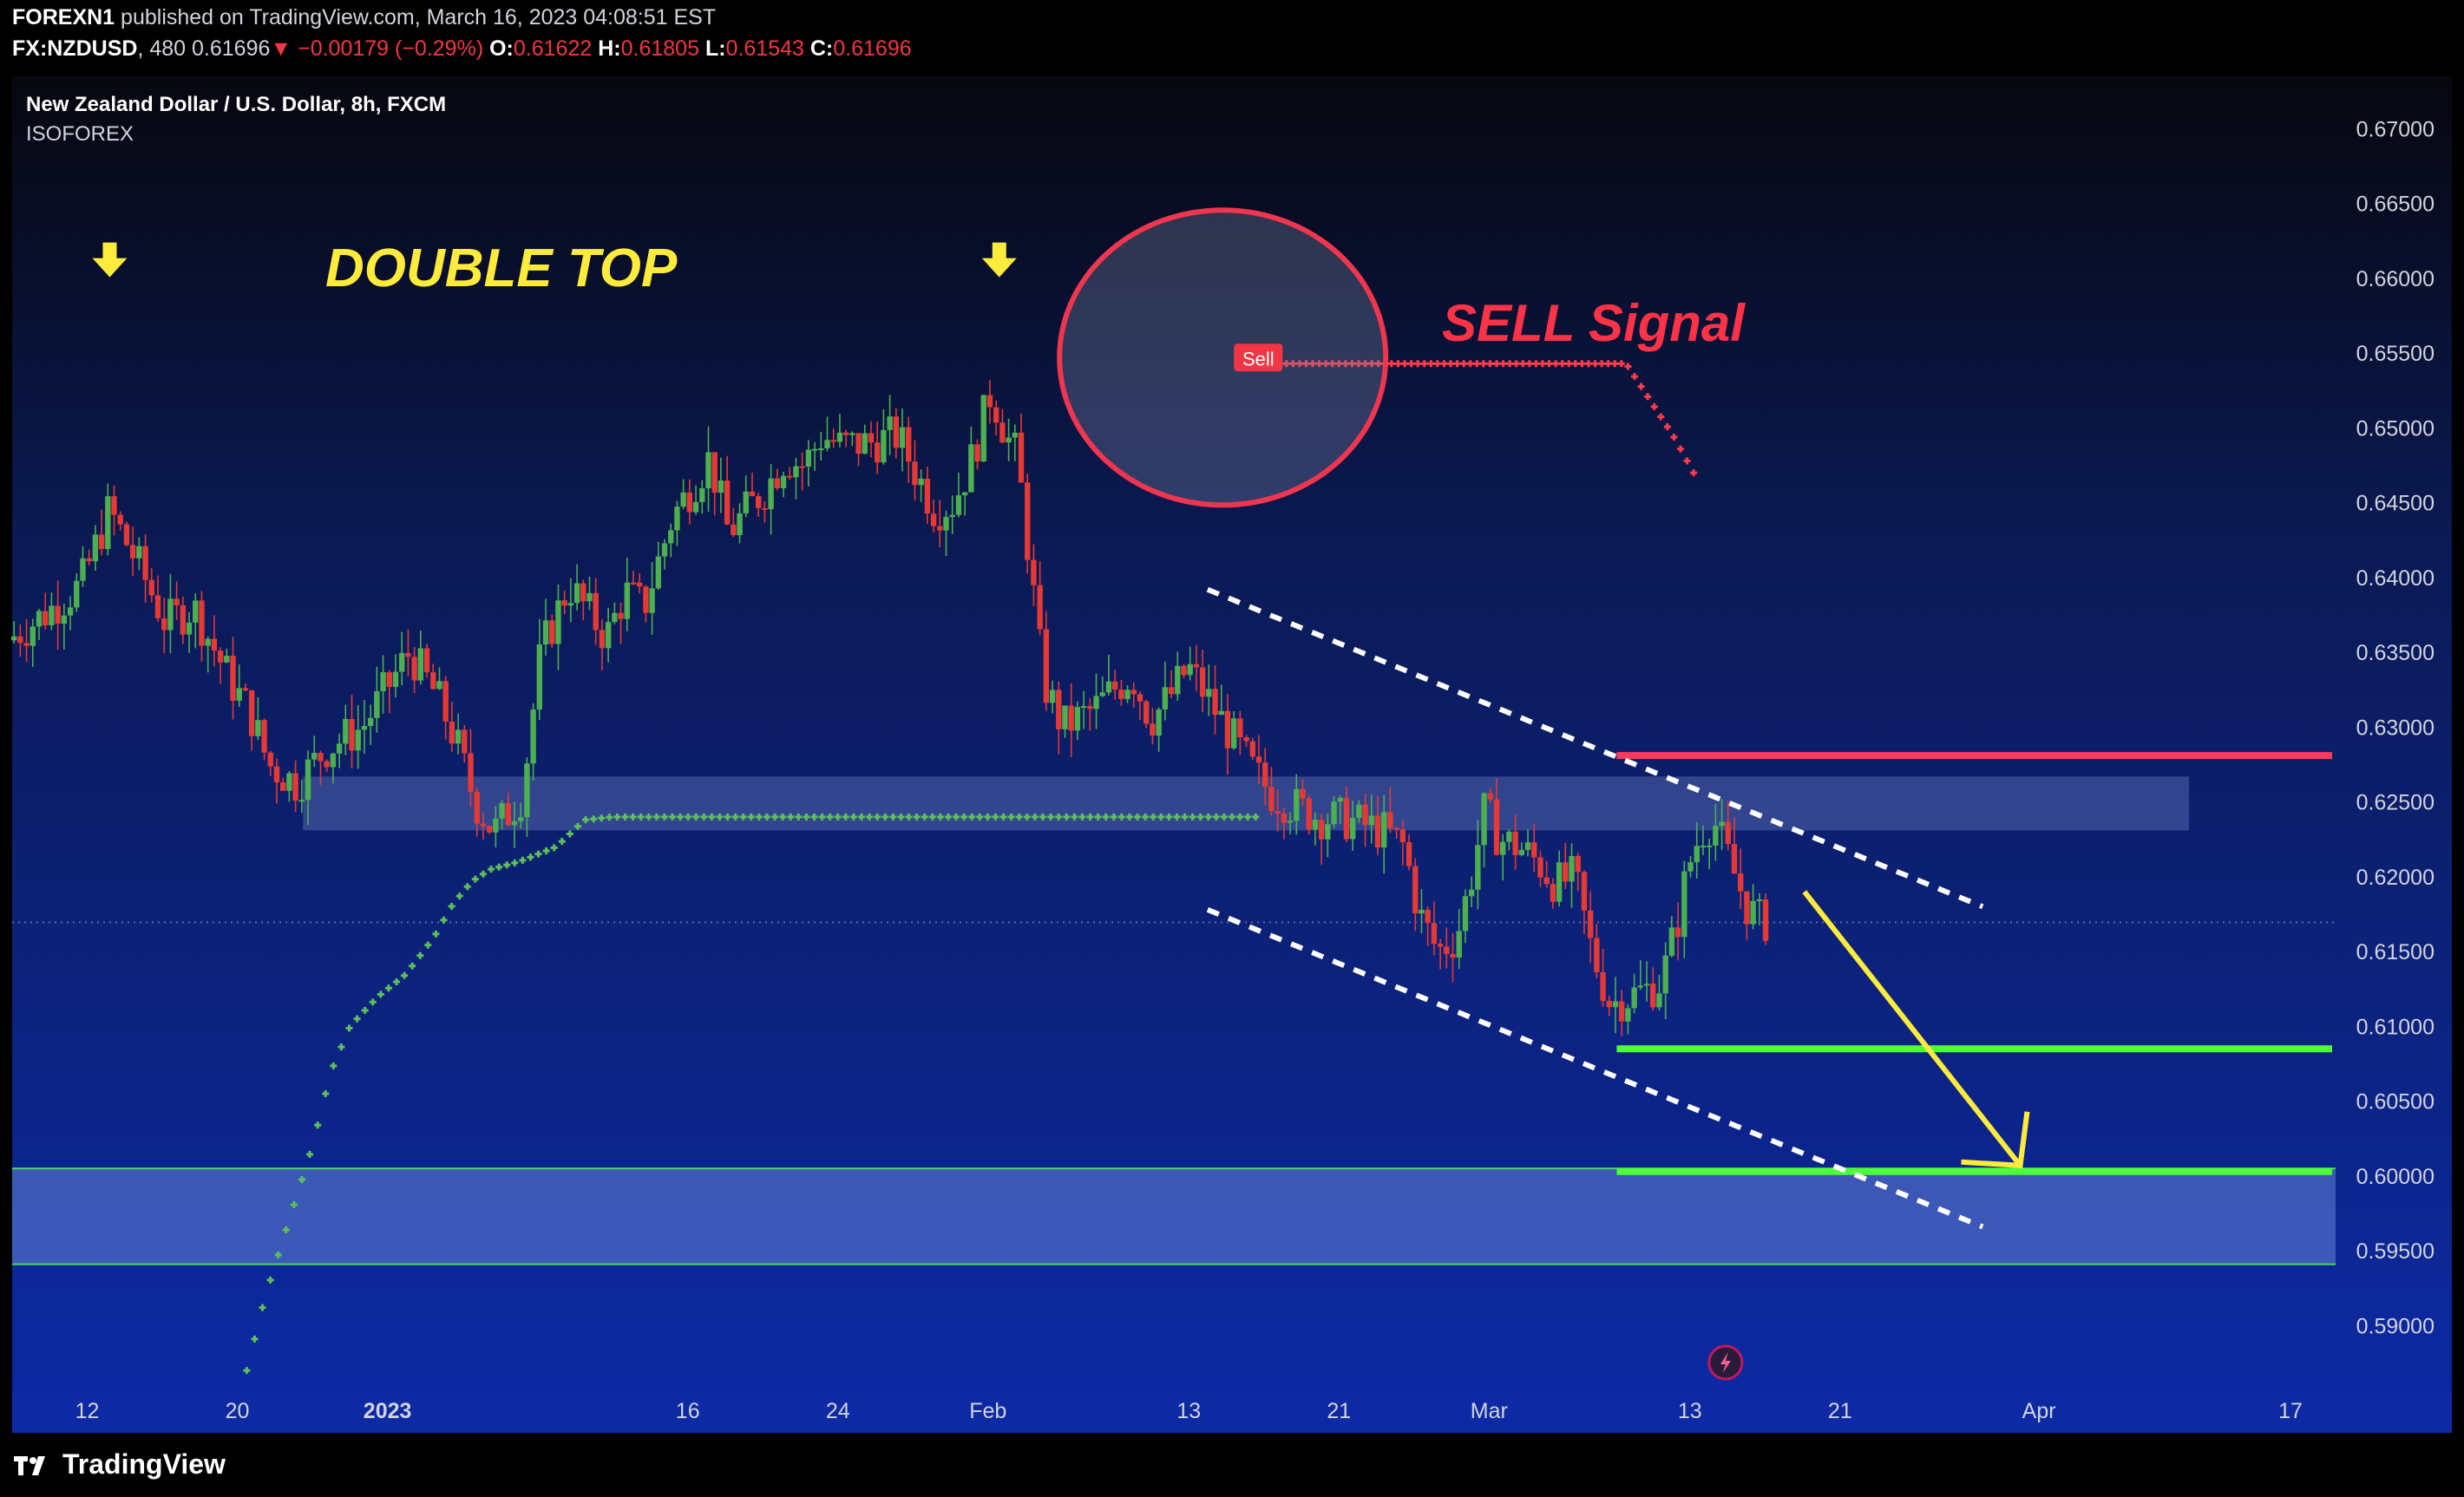 This screenshot has width=2464, height=1497. What do you see at coordinates (872, 48) in the screenshot?
I see `close-value: 0.61696` at bounding box center [872, 48].